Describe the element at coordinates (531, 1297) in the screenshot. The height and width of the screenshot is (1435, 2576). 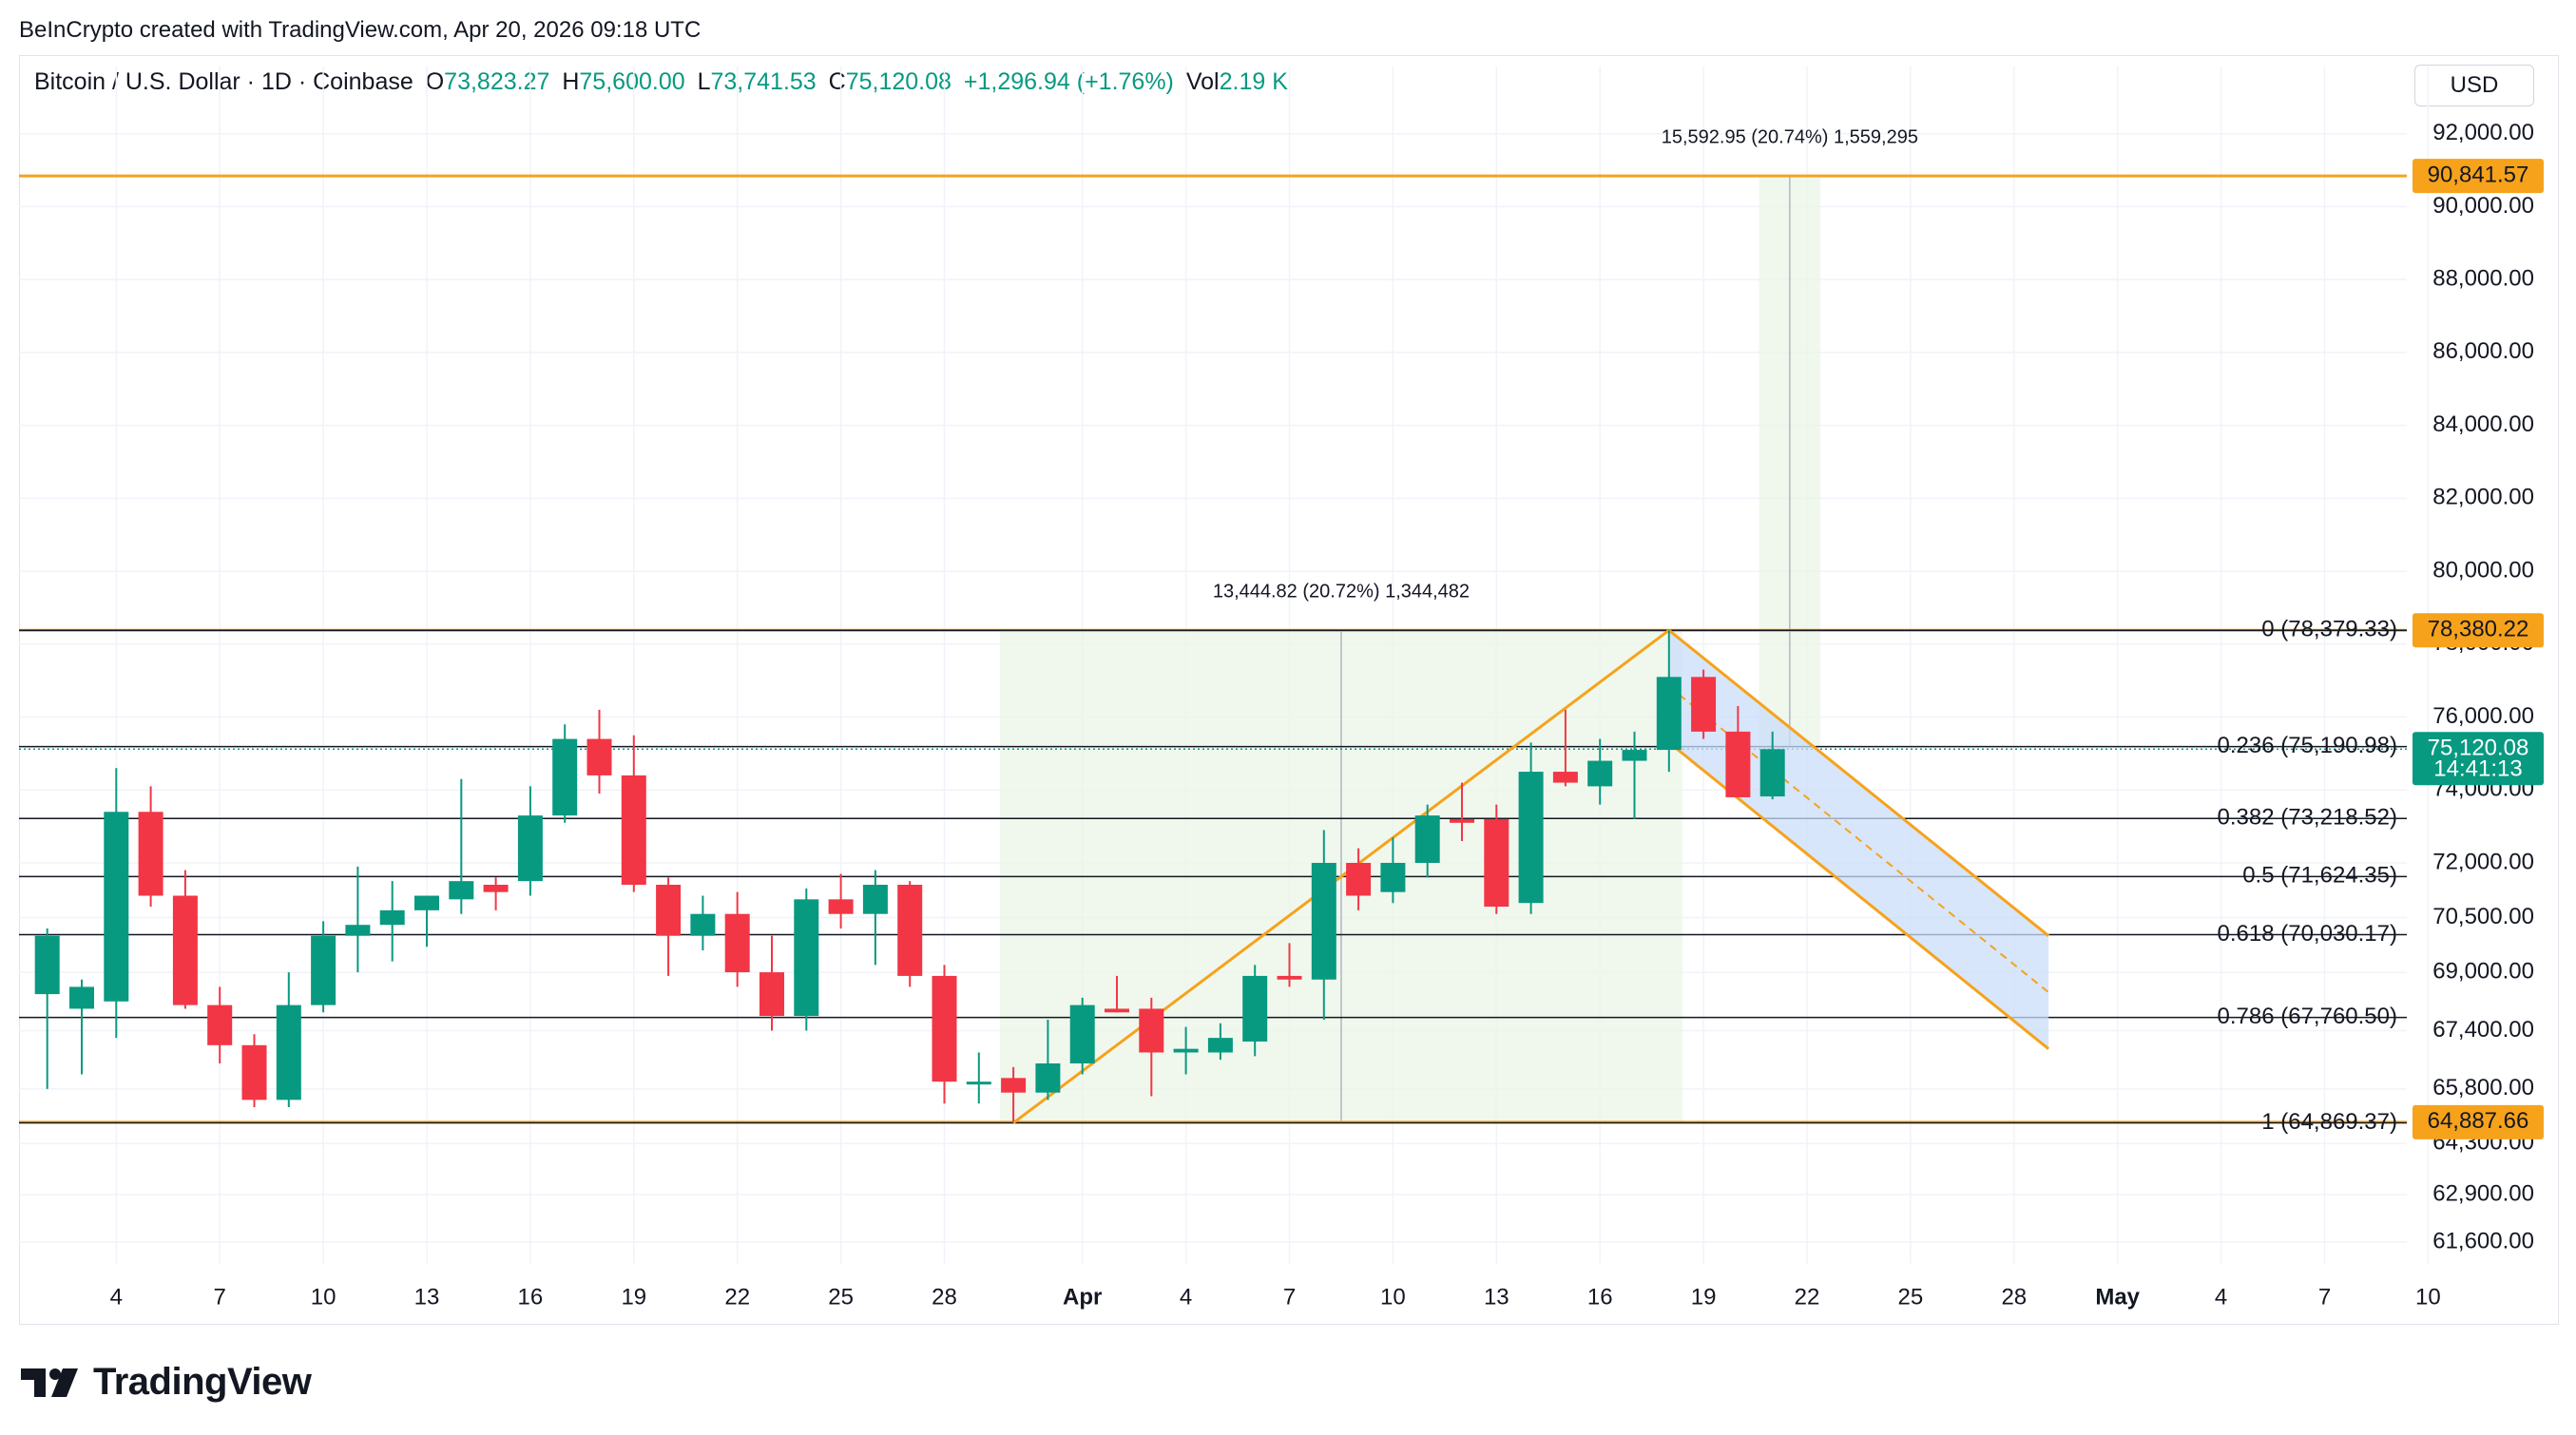
I see `time-axis-tick-label: 16` at that location.